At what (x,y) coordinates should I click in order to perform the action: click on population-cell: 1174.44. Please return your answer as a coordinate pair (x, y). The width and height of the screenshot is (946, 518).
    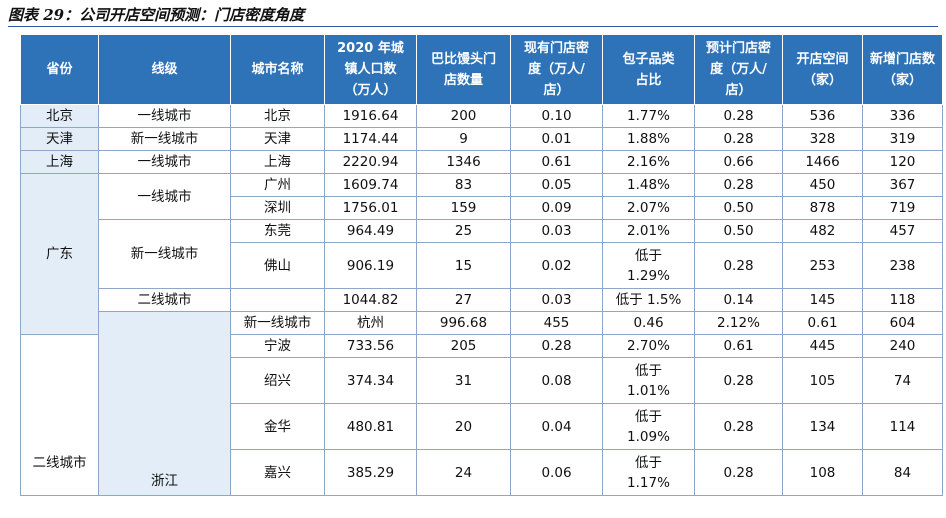
    Looking at the image, I should click on (370, 139).